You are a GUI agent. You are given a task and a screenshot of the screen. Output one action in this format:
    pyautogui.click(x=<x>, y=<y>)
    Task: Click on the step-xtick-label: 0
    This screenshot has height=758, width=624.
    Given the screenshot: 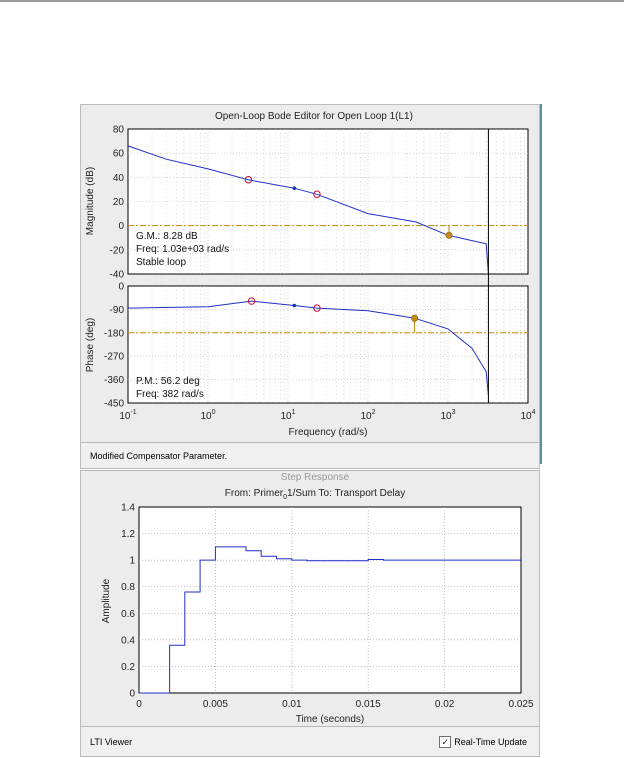 What is the action you would take?
    pyautogui.click(x=139, y=704)
    